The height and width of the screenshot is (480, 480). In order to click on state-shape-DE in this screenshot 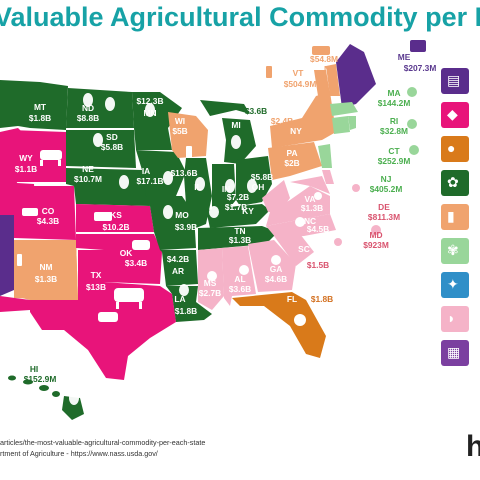, I will do `click(328, 177)`.